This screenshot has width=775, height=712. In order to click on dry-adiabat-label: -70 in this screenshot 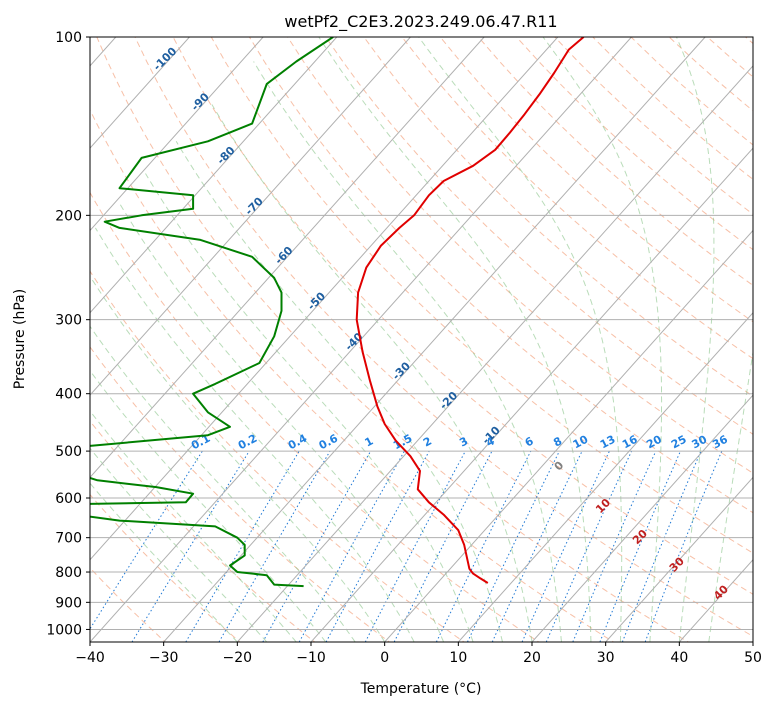, I will do `click(254, 205)`.